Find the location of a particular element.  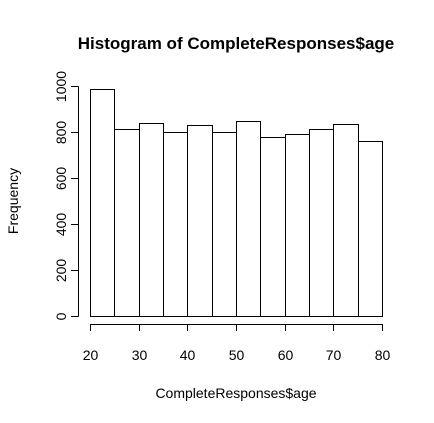

y-tick-label: 1000 is located at coordinates (61, 86).